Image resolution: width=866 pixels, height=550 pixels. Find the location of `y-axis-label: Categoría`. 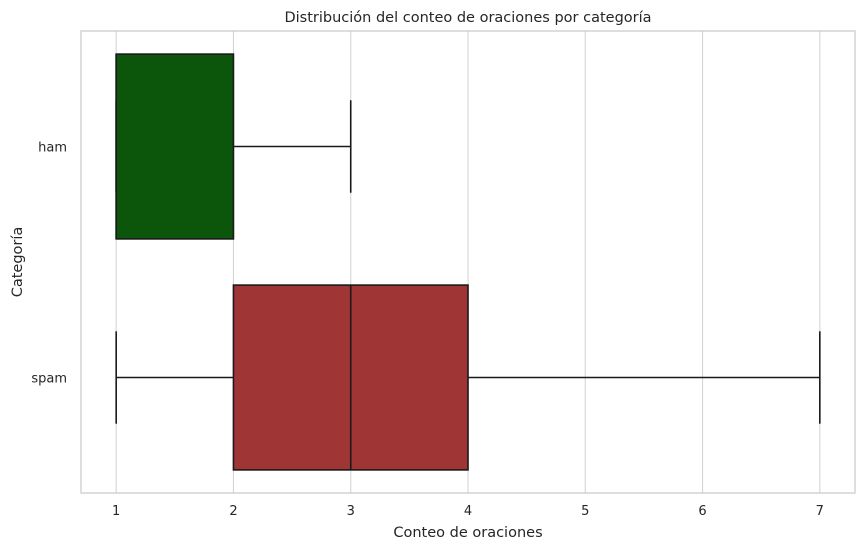

y-axis-label: Categoría is located at coordinates (18, 262).